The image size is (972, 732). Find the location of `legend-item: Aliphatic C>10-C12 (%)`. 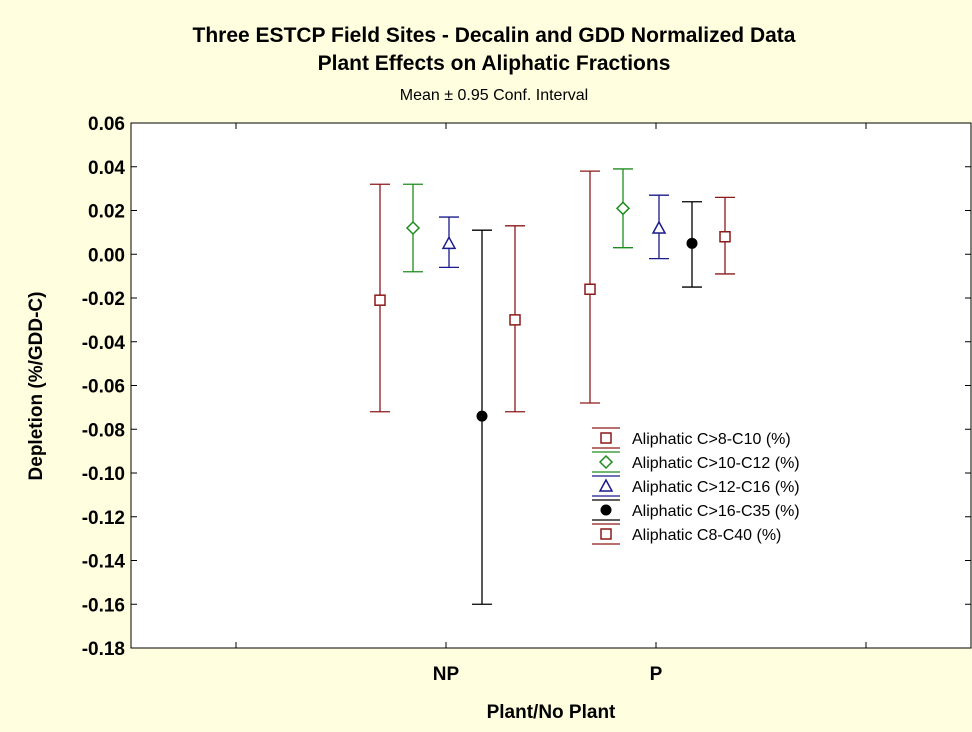

legend-item: Aliphatic C>10-C12 (%) is located at coordinates (696, 462).